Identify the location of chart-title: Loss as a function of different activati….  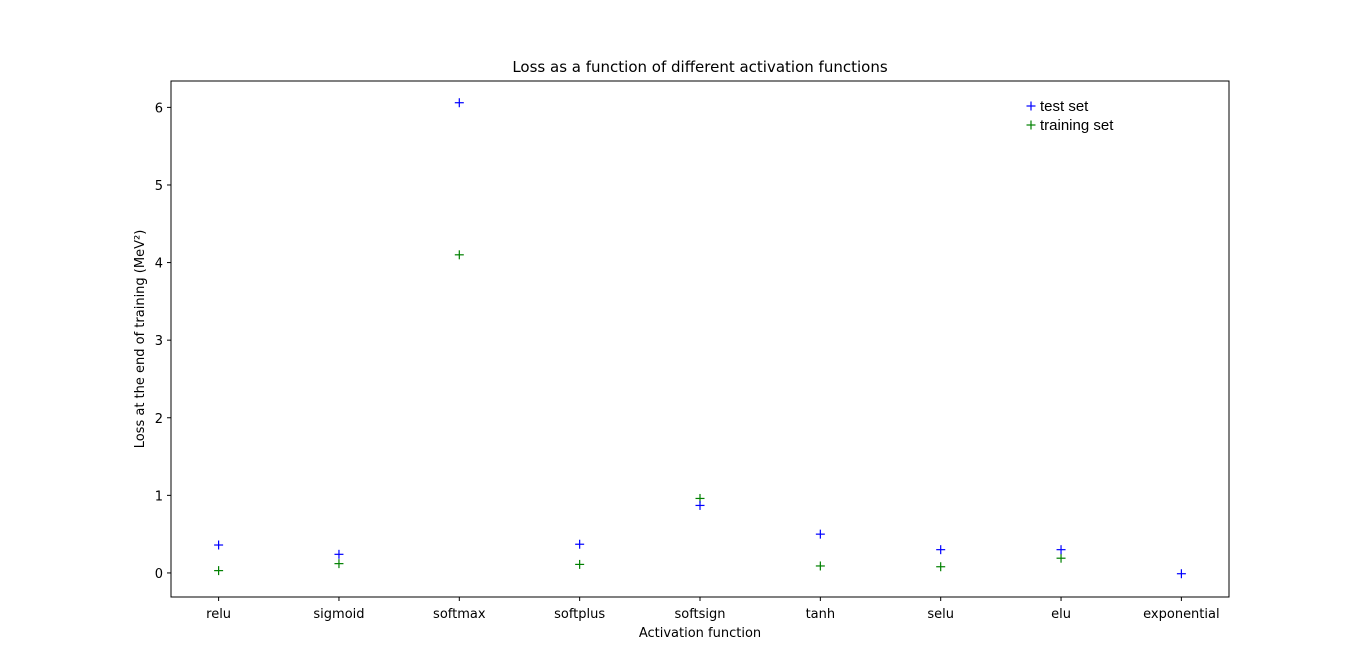
(699, 67).